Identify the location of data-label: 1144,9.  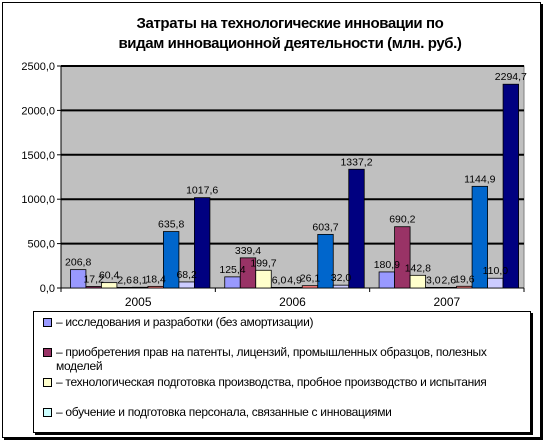
(479, 179).